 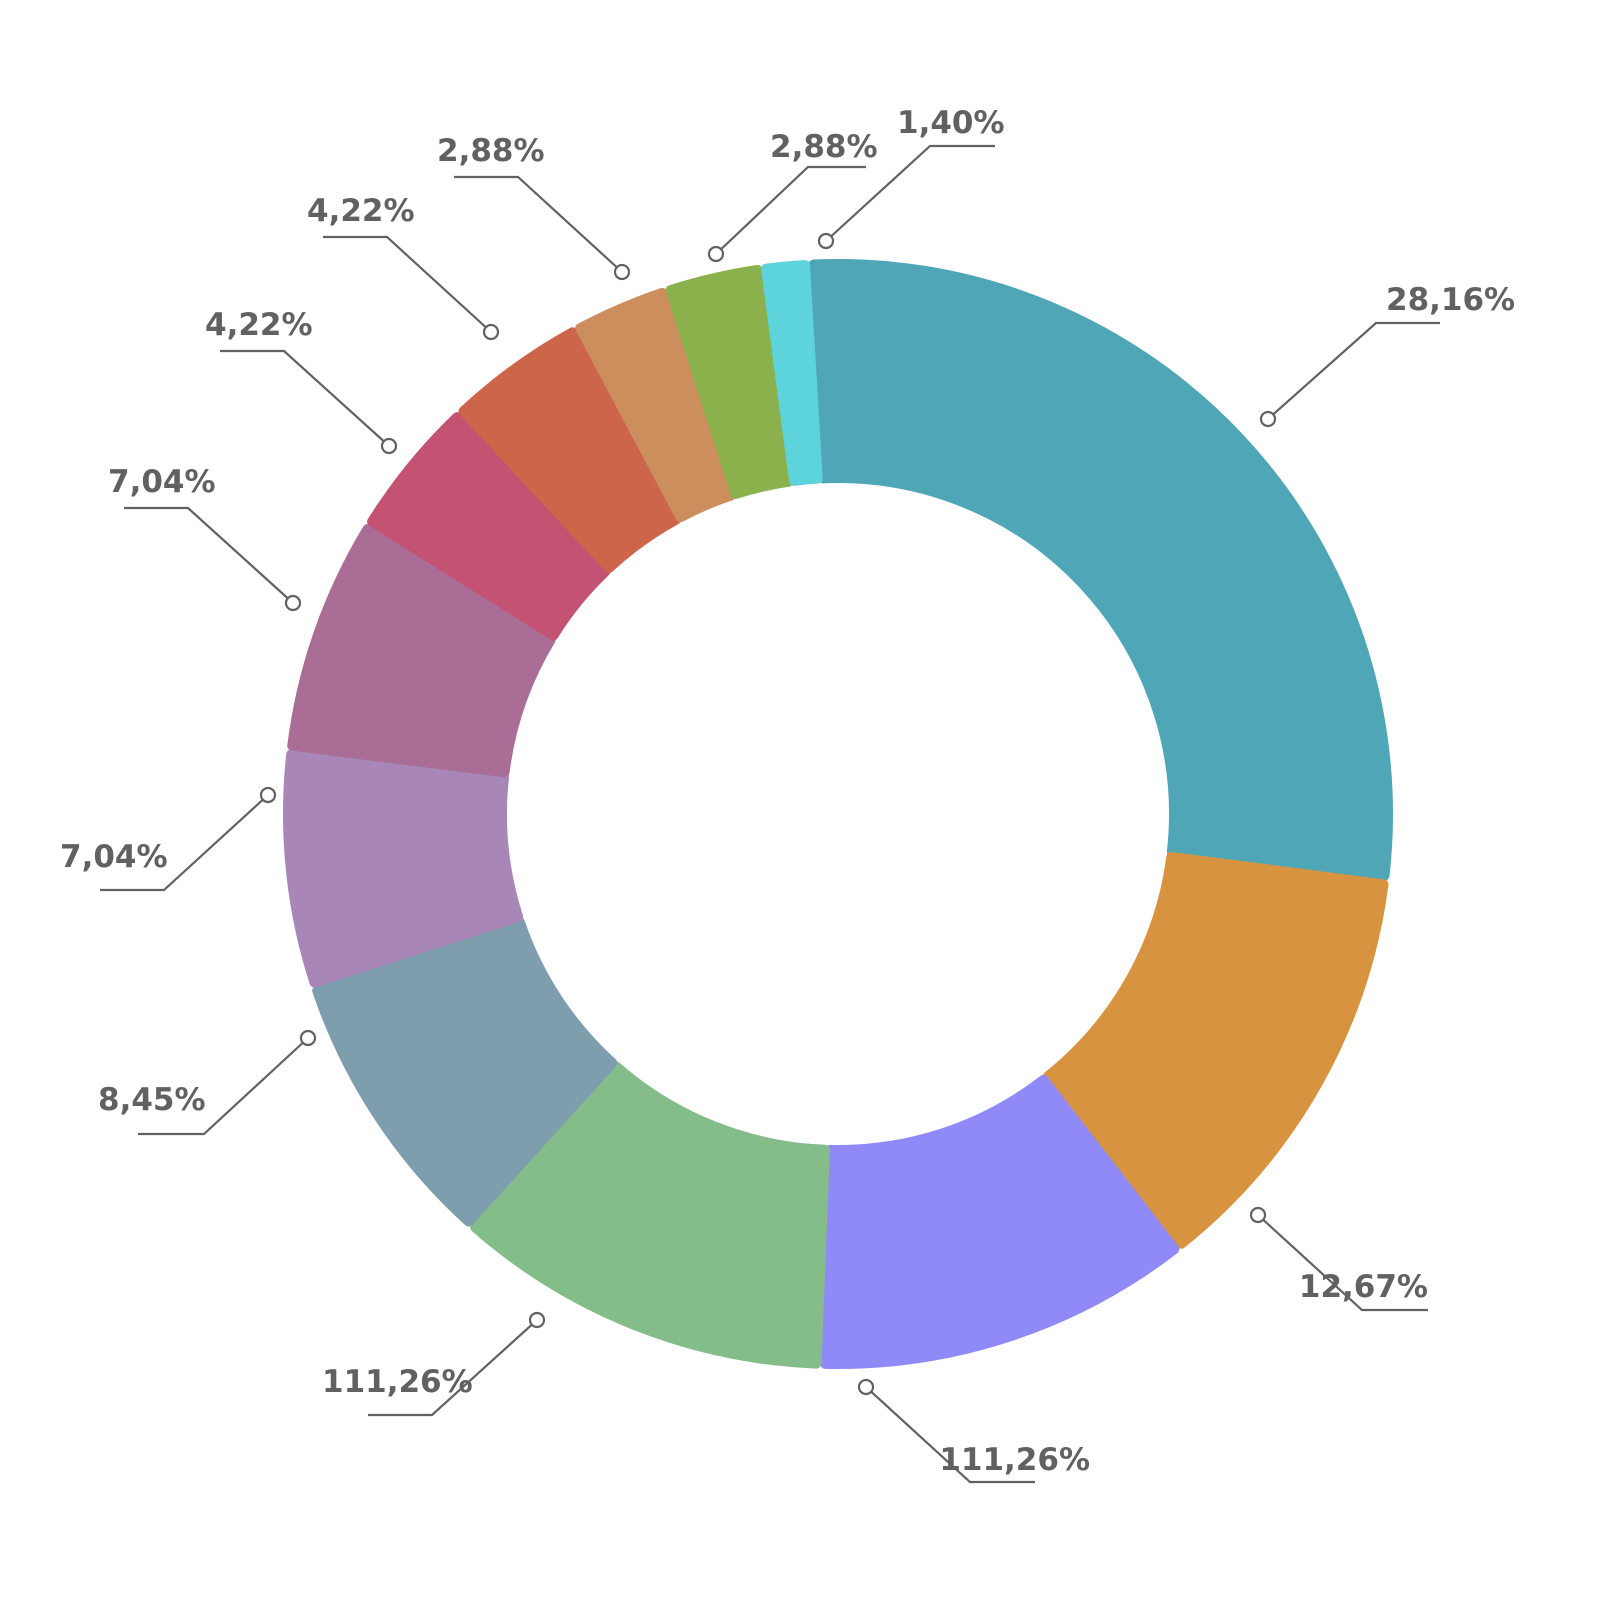 What do you see at coordinates (152, 1100) in the screenshot?
I see `slice-percent-label-5: 8,45%` at bounding box center [152, 1100].